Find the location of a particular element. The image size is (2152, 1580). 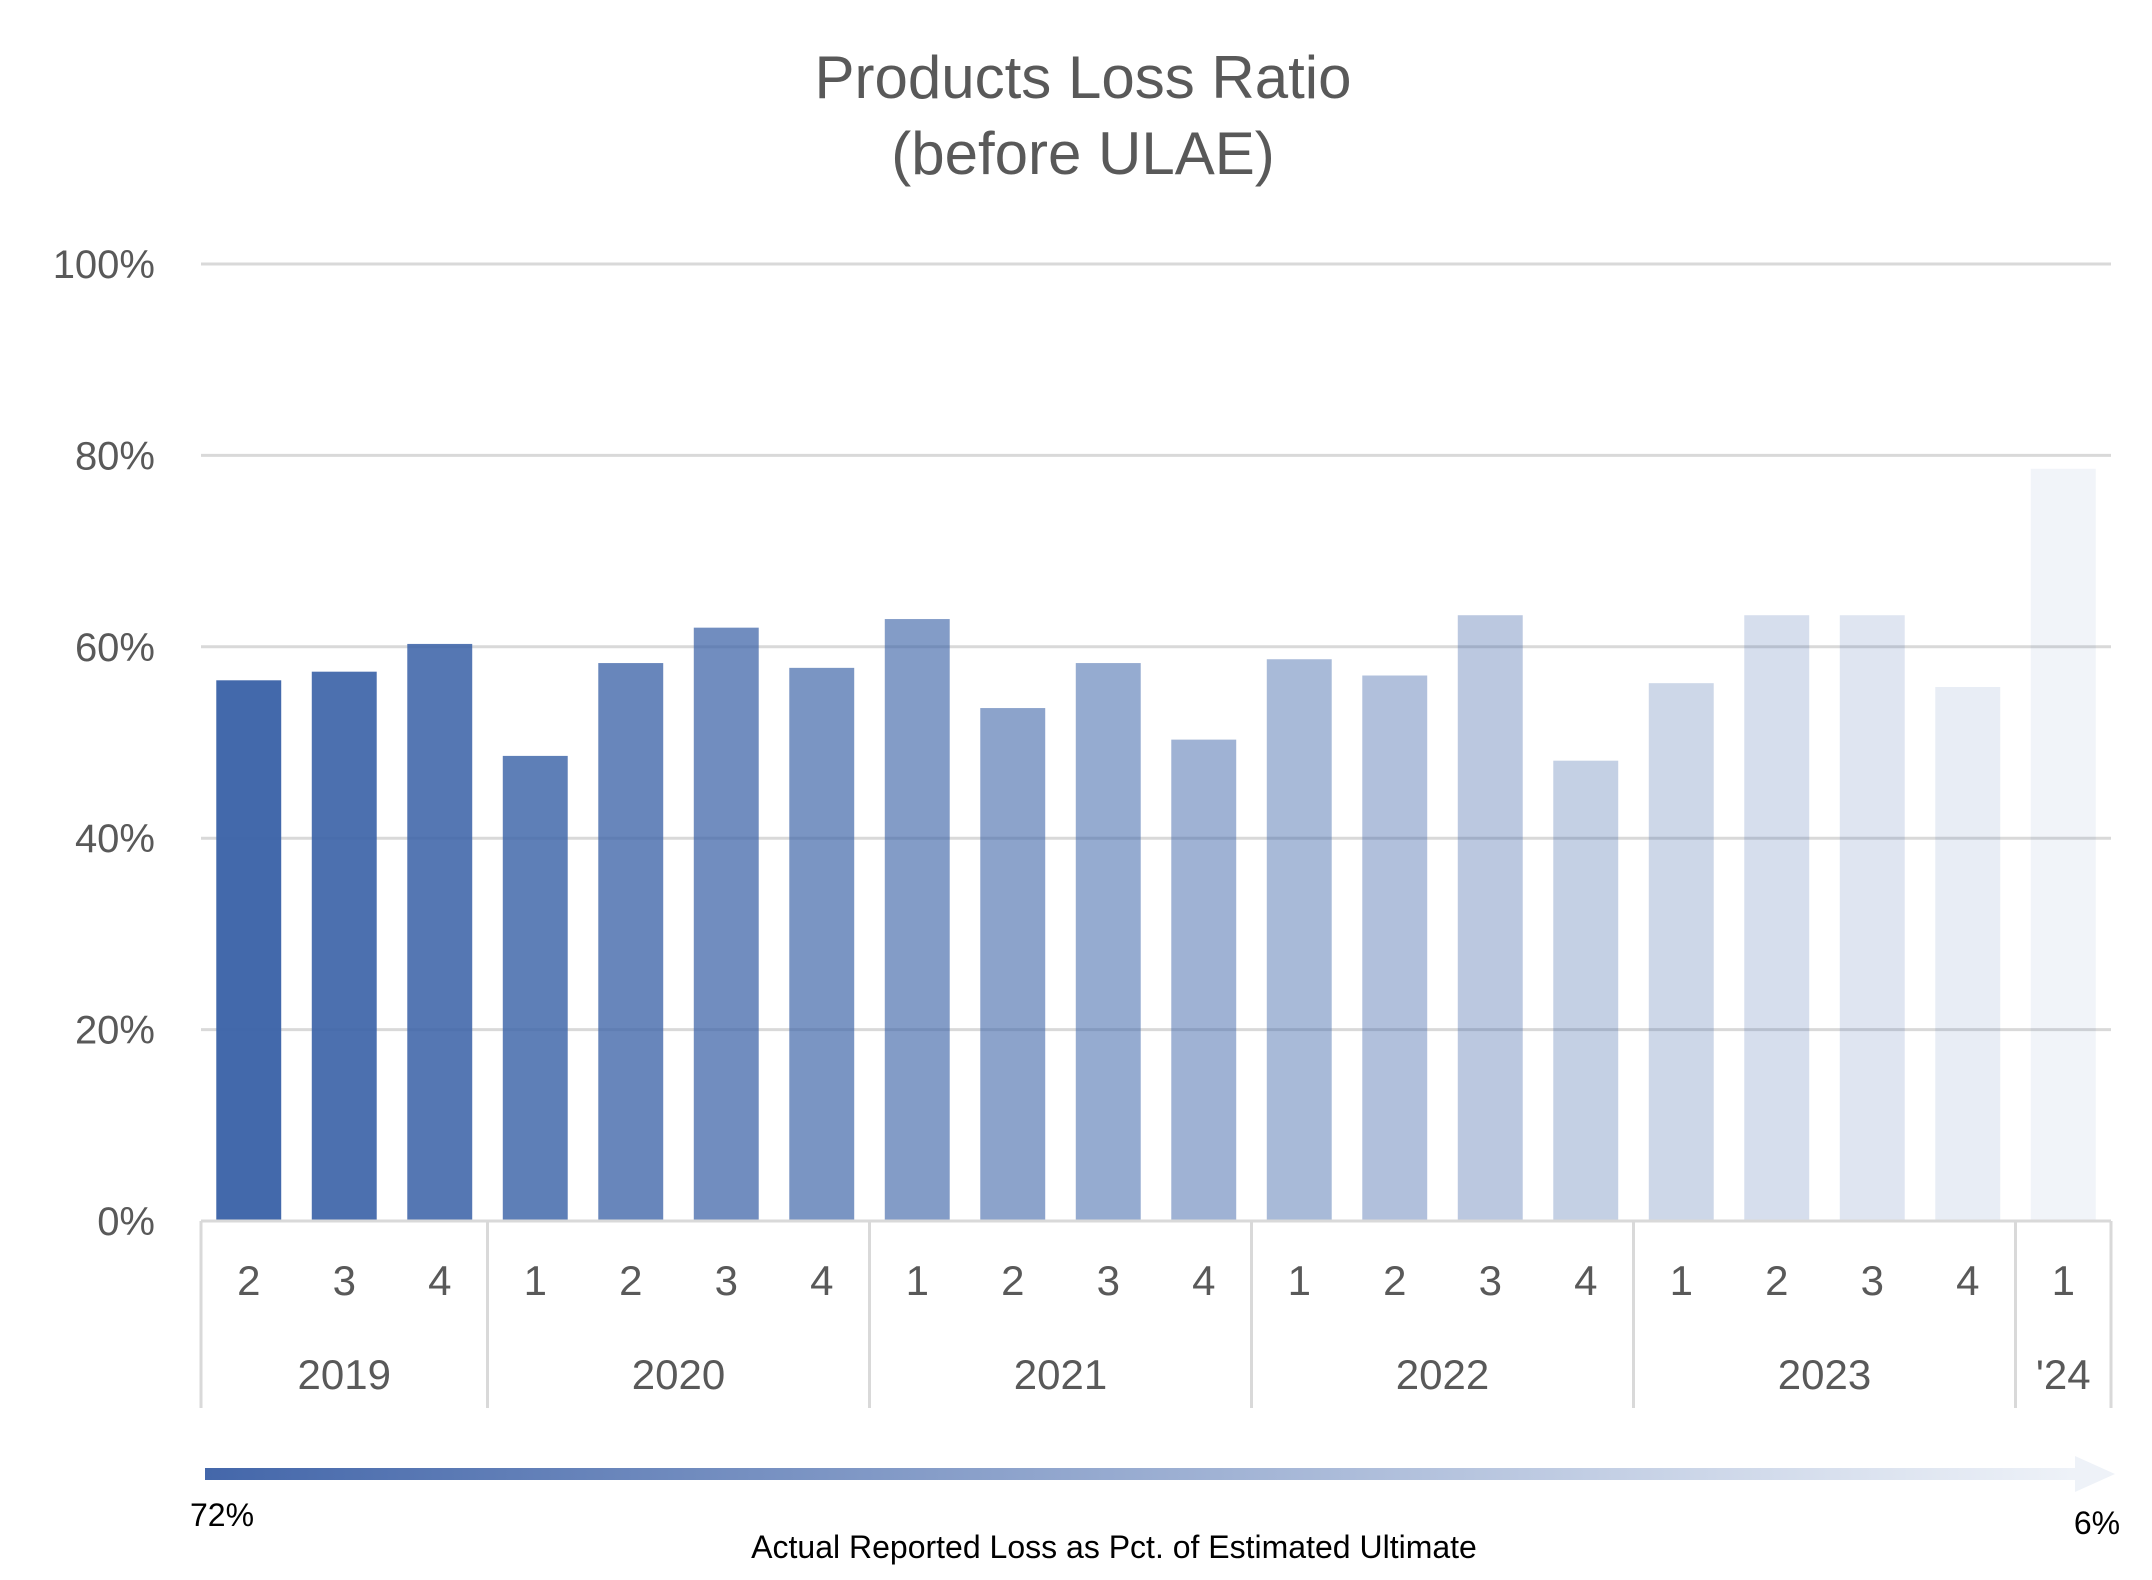

y-tick-label: 0% is located at coordinates (126, 1222).